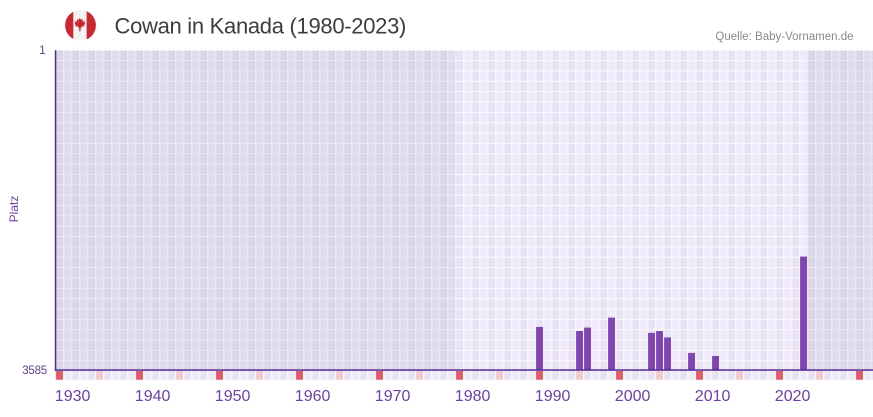 Image resolution: width=873 pixels, height=417 pixels. I want to click on svg-text: 1980, so click(473, 396).